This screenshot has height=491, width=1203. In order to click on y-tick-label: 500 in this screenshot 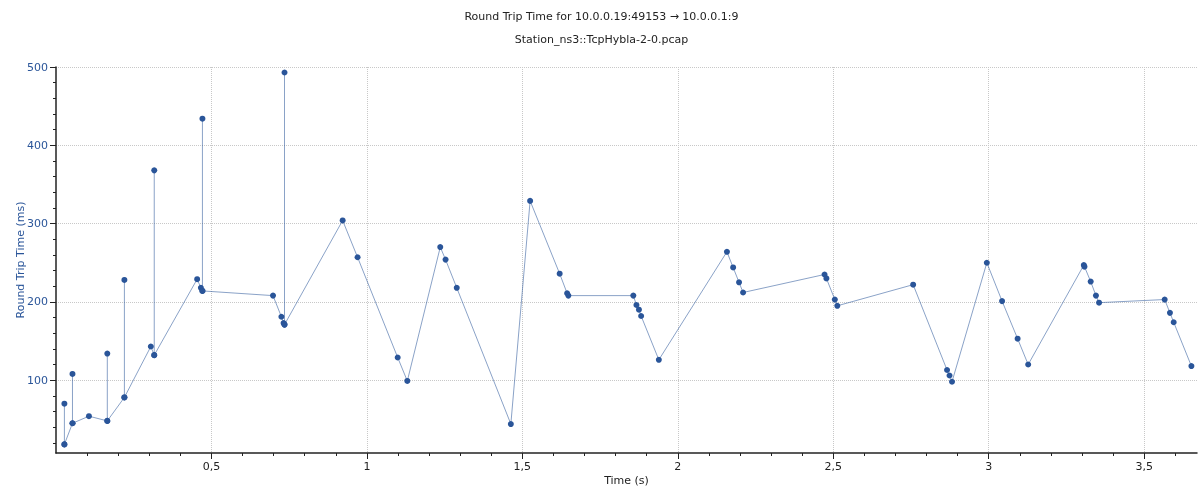, I will do `click(37, 67)`.